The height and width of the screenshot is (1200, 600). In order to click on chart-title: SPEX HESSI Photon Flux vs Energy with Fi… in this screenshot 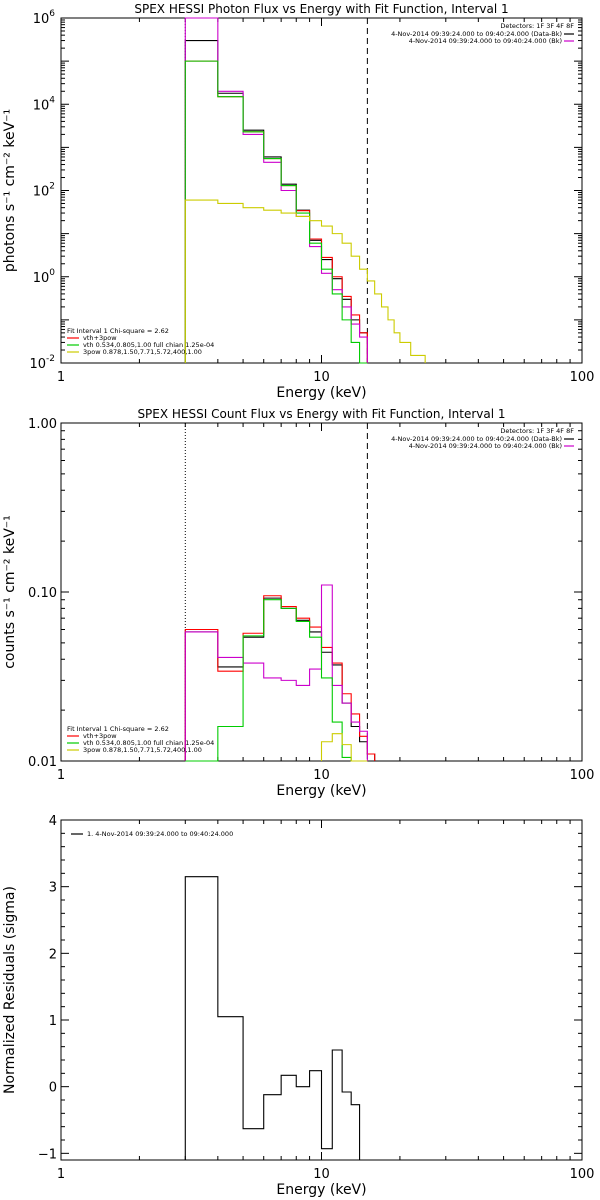, I will do `click(321, 9)`.